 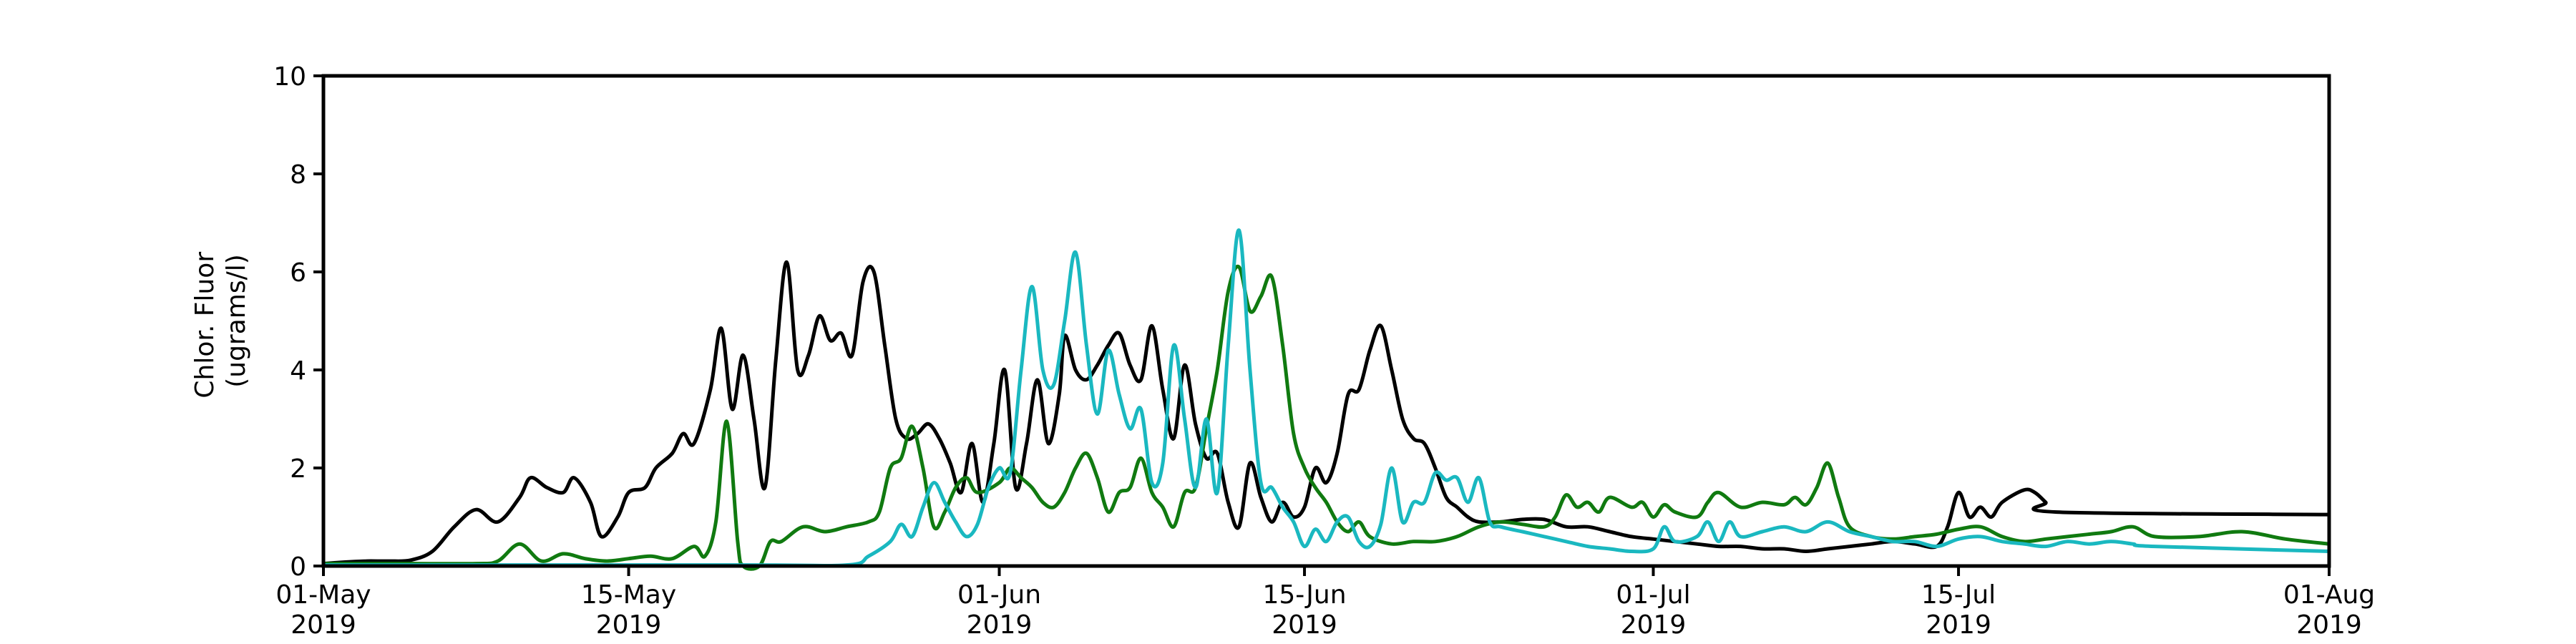 I want to click on y-axis-label: Chlor. Fluor (ugrams/l), so click(x=220, y=320).